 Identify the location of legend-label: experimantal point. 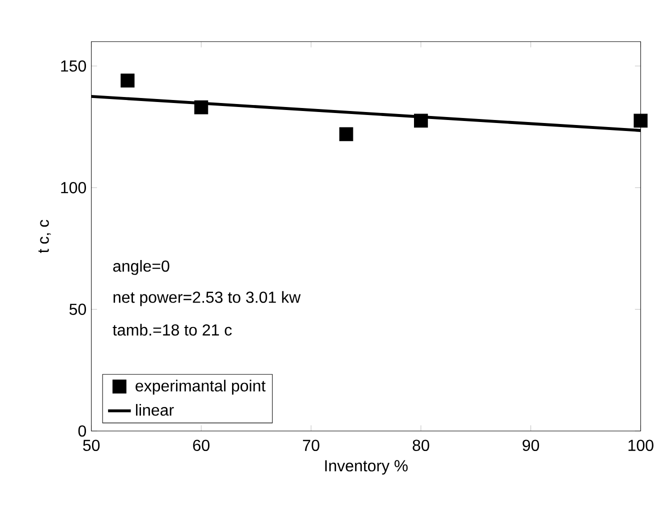
(201, 387).